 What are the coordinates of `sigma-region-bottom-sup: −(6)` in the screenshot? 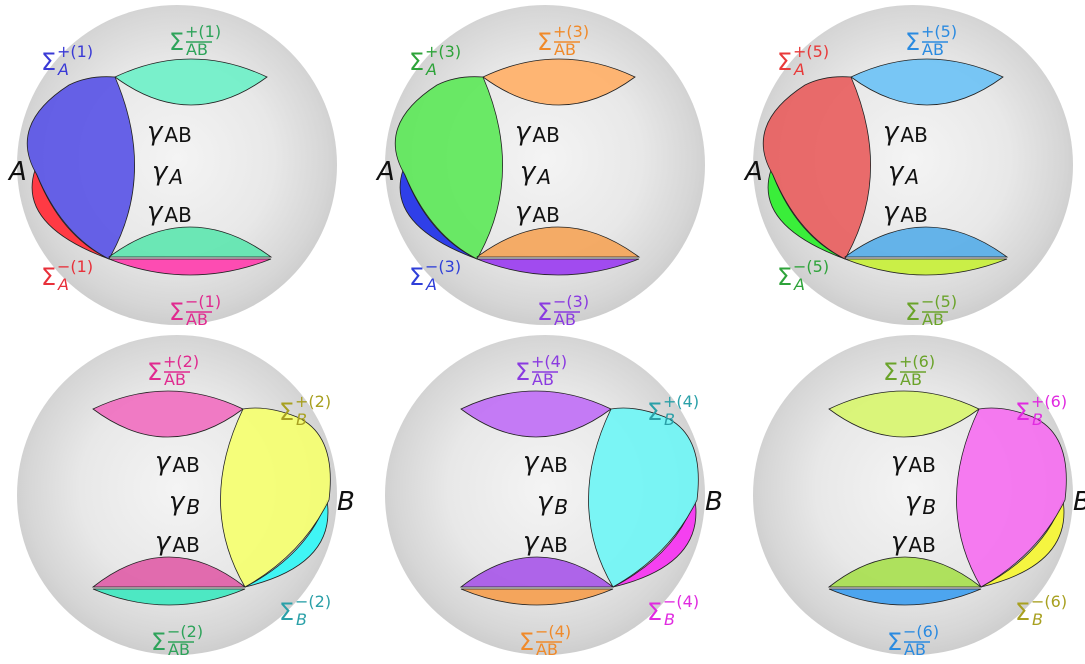 It's located at (1049, 601).